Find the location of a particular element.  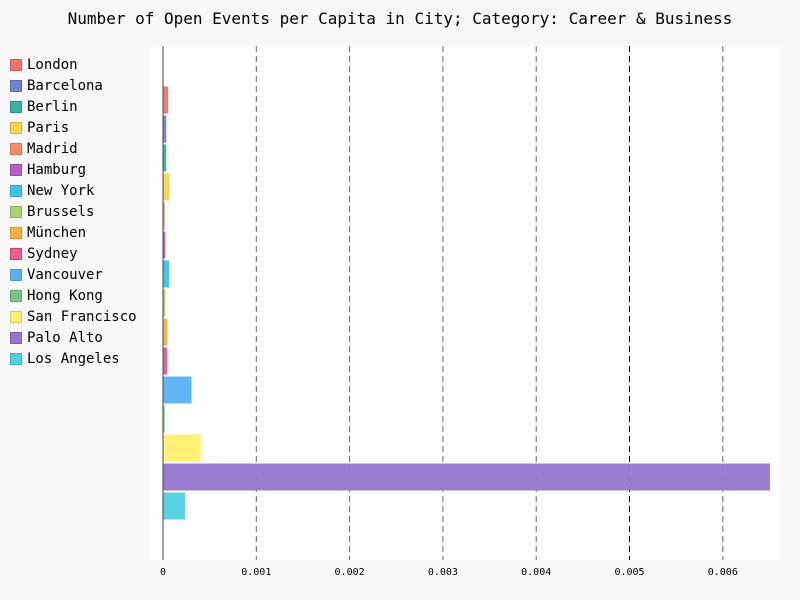

x-tick-label: 0.006 is located at coordinates (723, 572).